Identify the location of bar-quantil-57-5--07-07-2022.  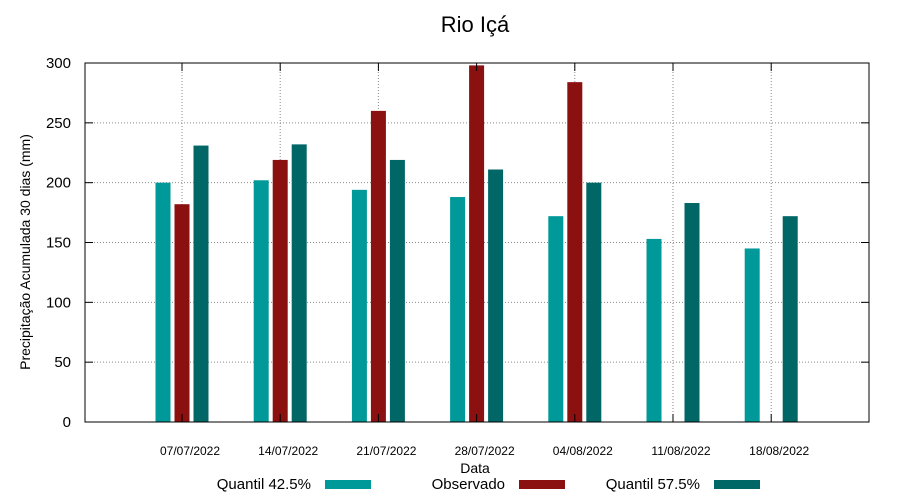
(201, 283).